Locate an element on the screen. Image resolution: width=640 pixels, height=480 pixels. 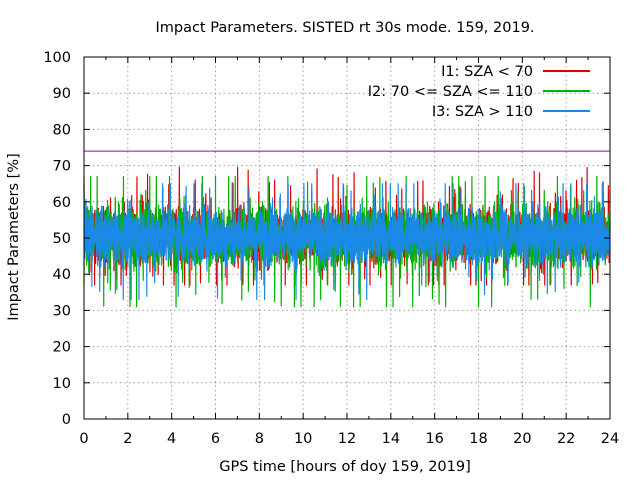
y-tick-label: 100 is located at coordinates (57, 58).